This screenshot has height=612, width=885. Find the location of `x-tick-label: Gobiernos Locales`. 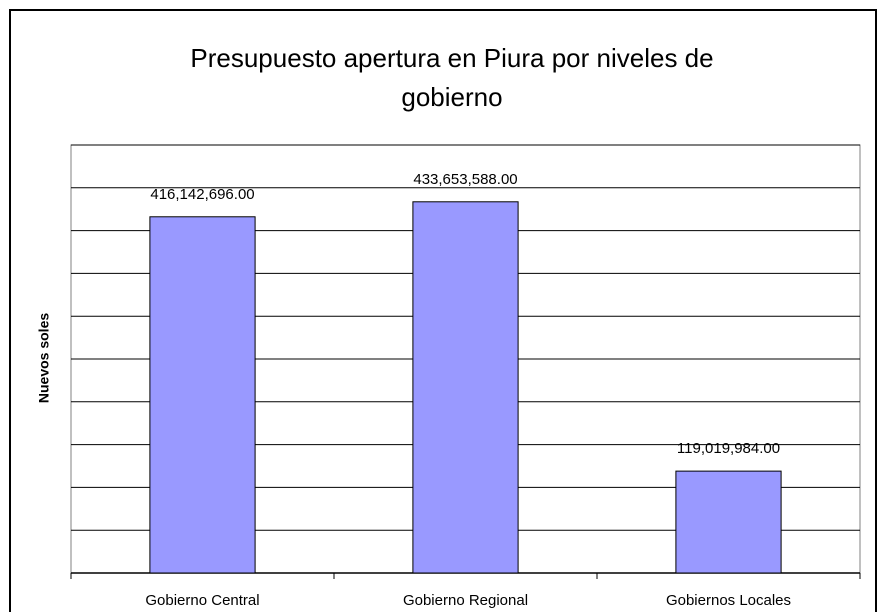

x-tick-label: Gobiernos Locales is located at coordinates (728, 600).